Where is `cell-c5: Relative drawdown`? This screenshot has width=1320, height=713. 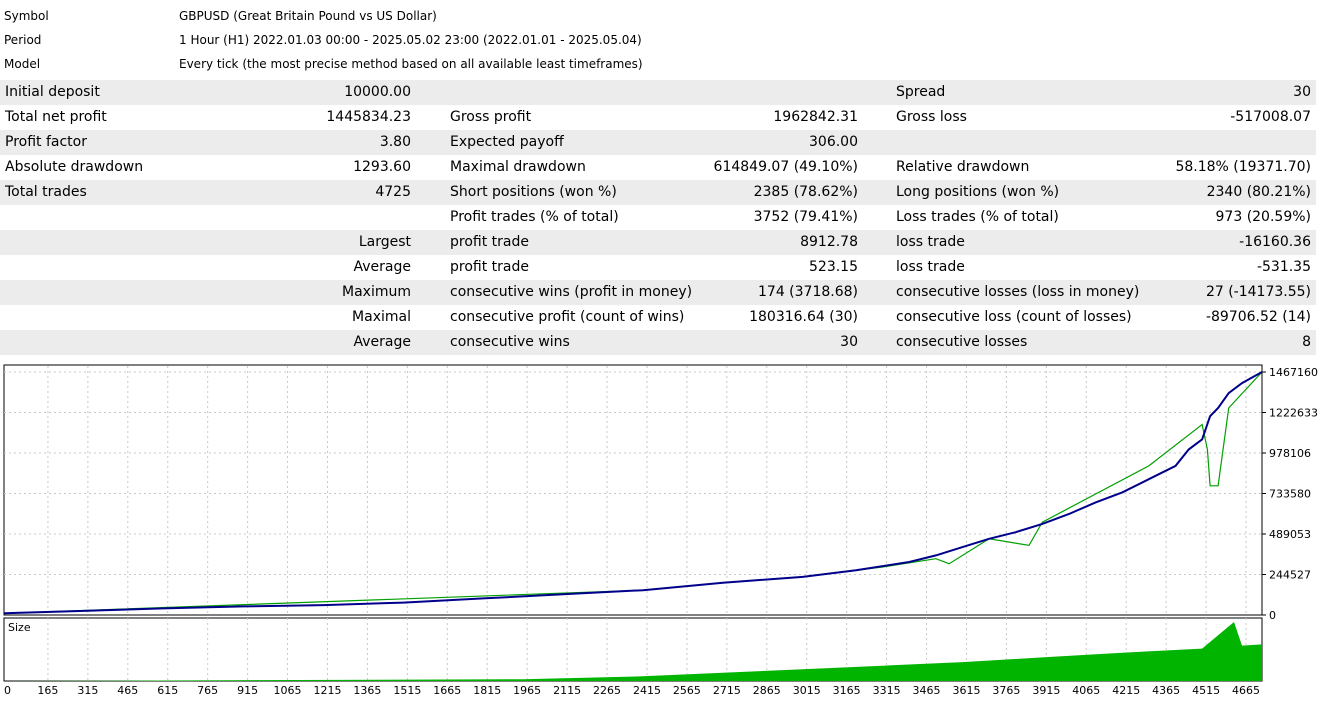
cell-c5: Relative drawdown is located at coordinates (963, 167).